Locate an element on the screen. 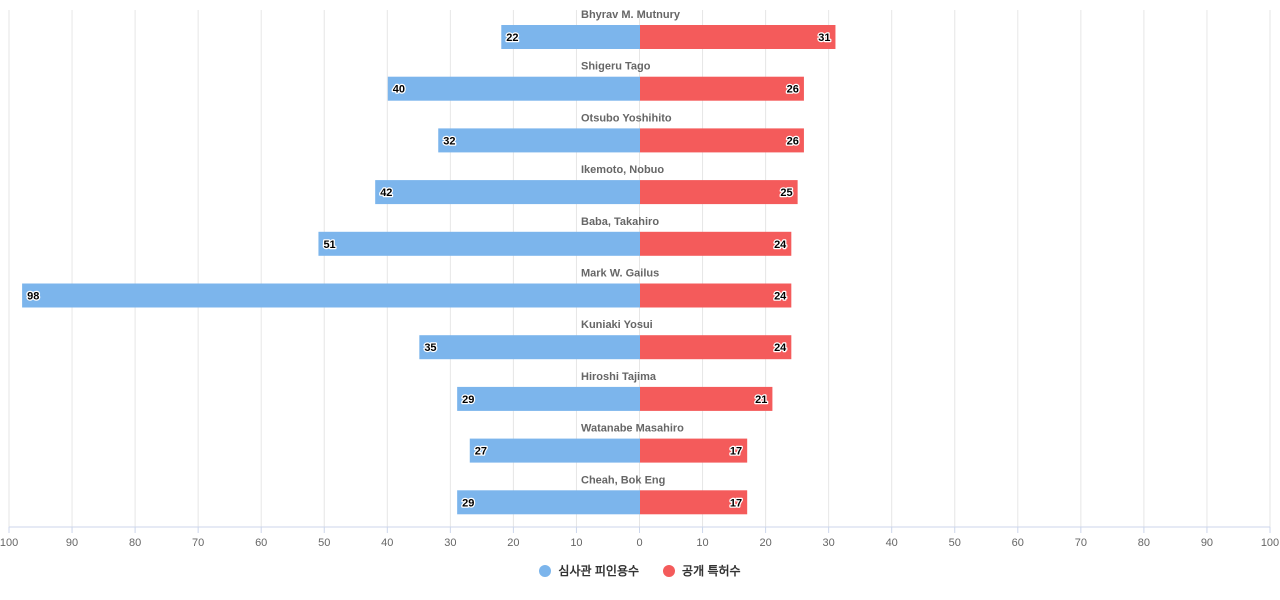 This screenshot has height=600, width=1280. category-label: Shigeru Tago is located at coordinates (616, 67).